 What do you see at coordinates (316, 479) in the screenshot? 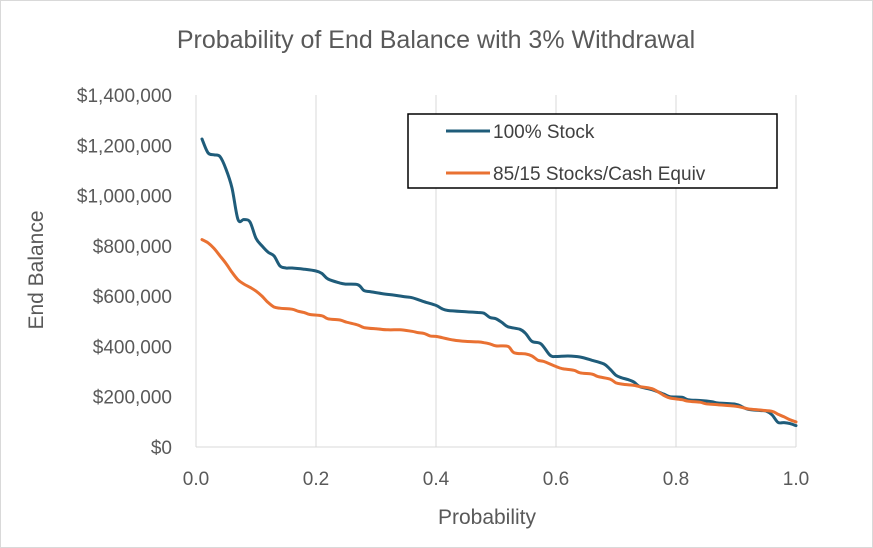
I see `x-tick-label: 0.2` at bounding box center [316, 479].